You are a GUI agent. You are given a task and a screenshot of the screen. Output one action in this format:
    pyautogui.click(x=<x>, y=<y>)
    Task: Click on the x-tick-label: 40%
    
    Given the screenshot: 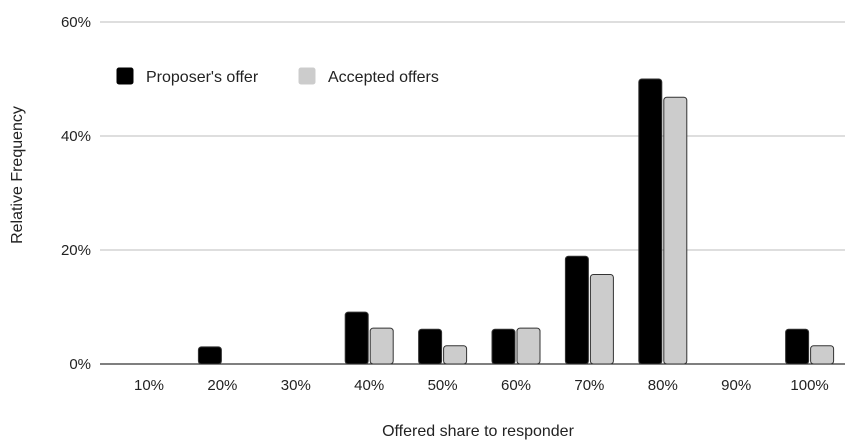 What is the action you would take?
    pyautogui.click(x=369, y=385)
    